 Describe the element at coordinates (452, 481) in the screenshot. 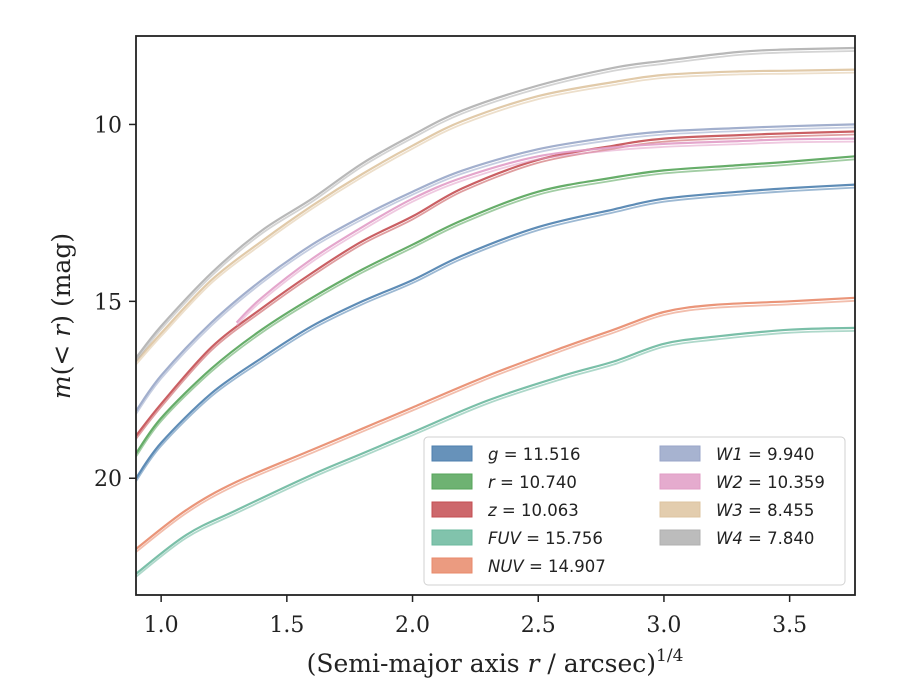

I see `legend-swatch-r` at that location.